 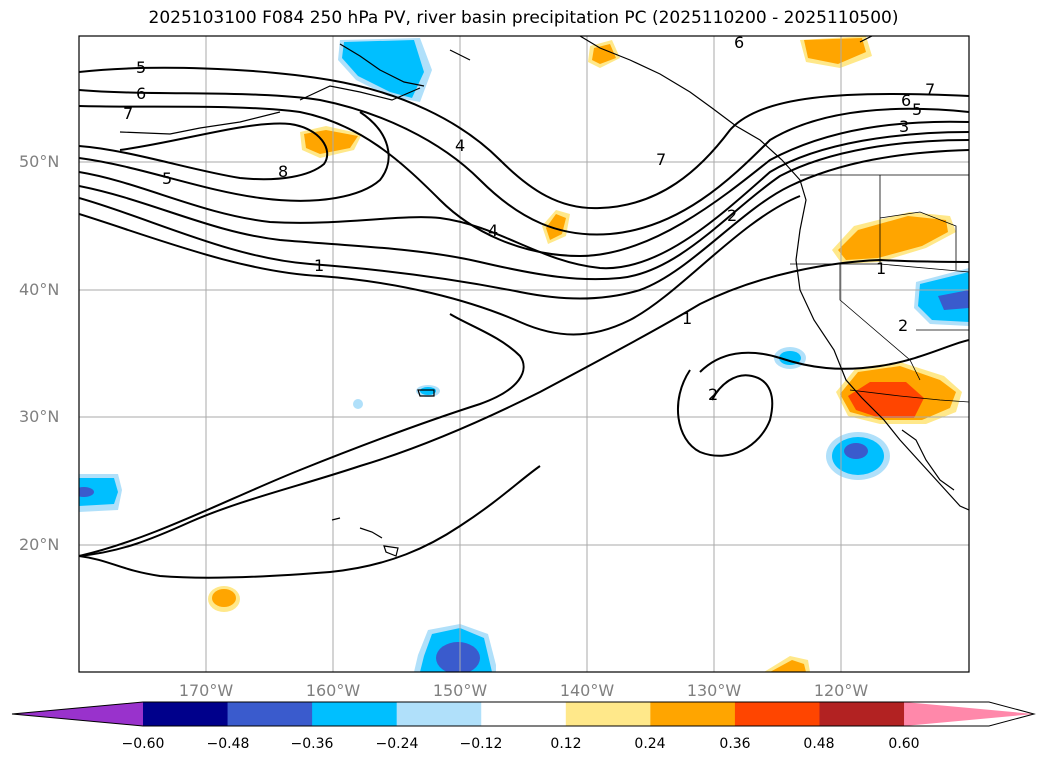 What do you see at coordinates (428, 391) in the screenshot?
I see `negative-anomaly-small-2-core` at bounding box center [428, 391].